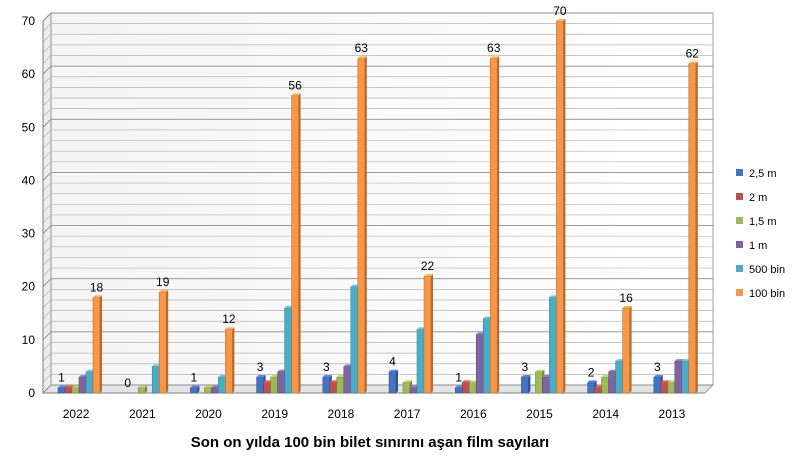 The height and width of the screenshot is (472, 800). What do you see at coordinates (494, 48) in the screenshot?
I see `data-label: 63` at bounding box center [494, 48].